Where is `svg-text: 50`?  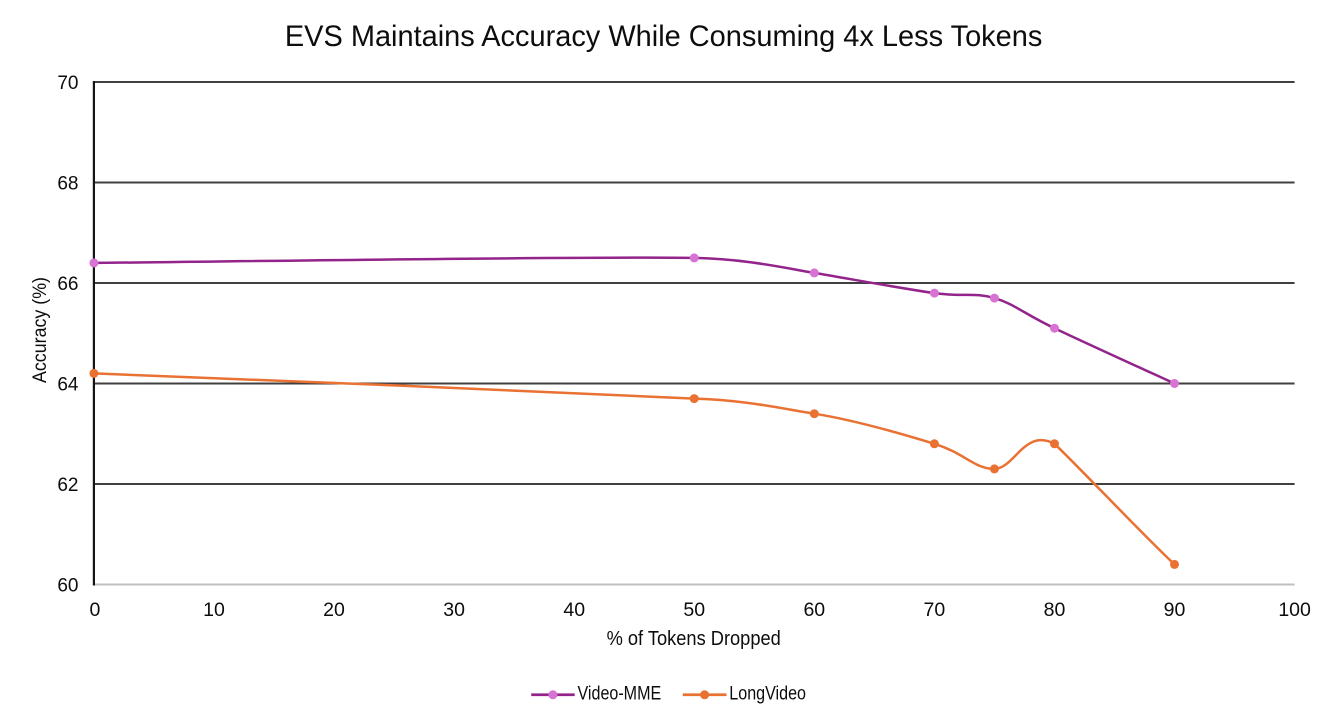
svg-text: 50 is located at coordinates (694, 610).